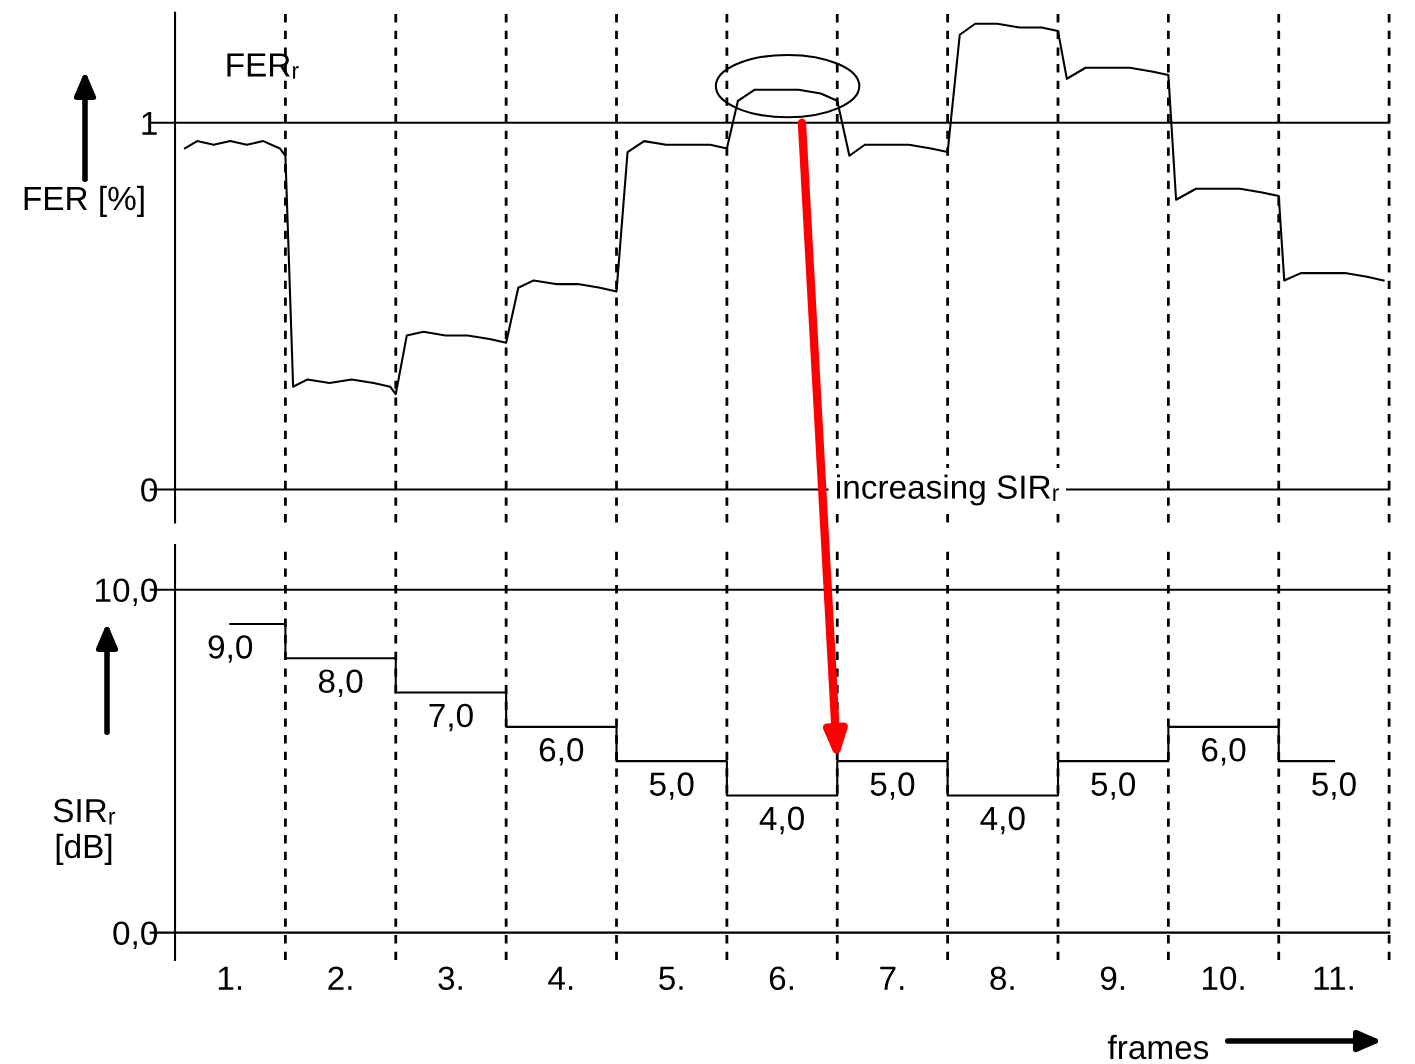 The width and height of the screenshot is (1415, 1064). Describe the element at coordinates (1002, 978) in the screenshot. I see `x-tick-label: 8.` at that location.